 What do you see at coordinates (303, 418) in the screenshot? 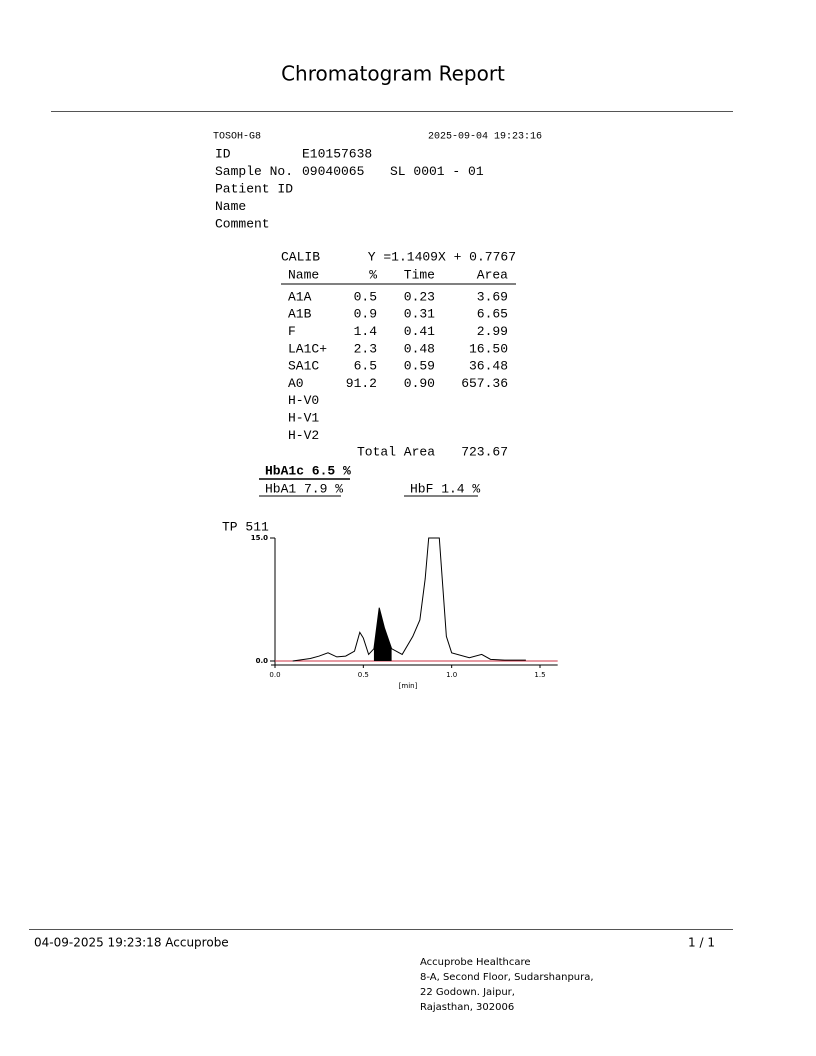
I see `table-cell: H-V1` at bounding box center [303, 418].